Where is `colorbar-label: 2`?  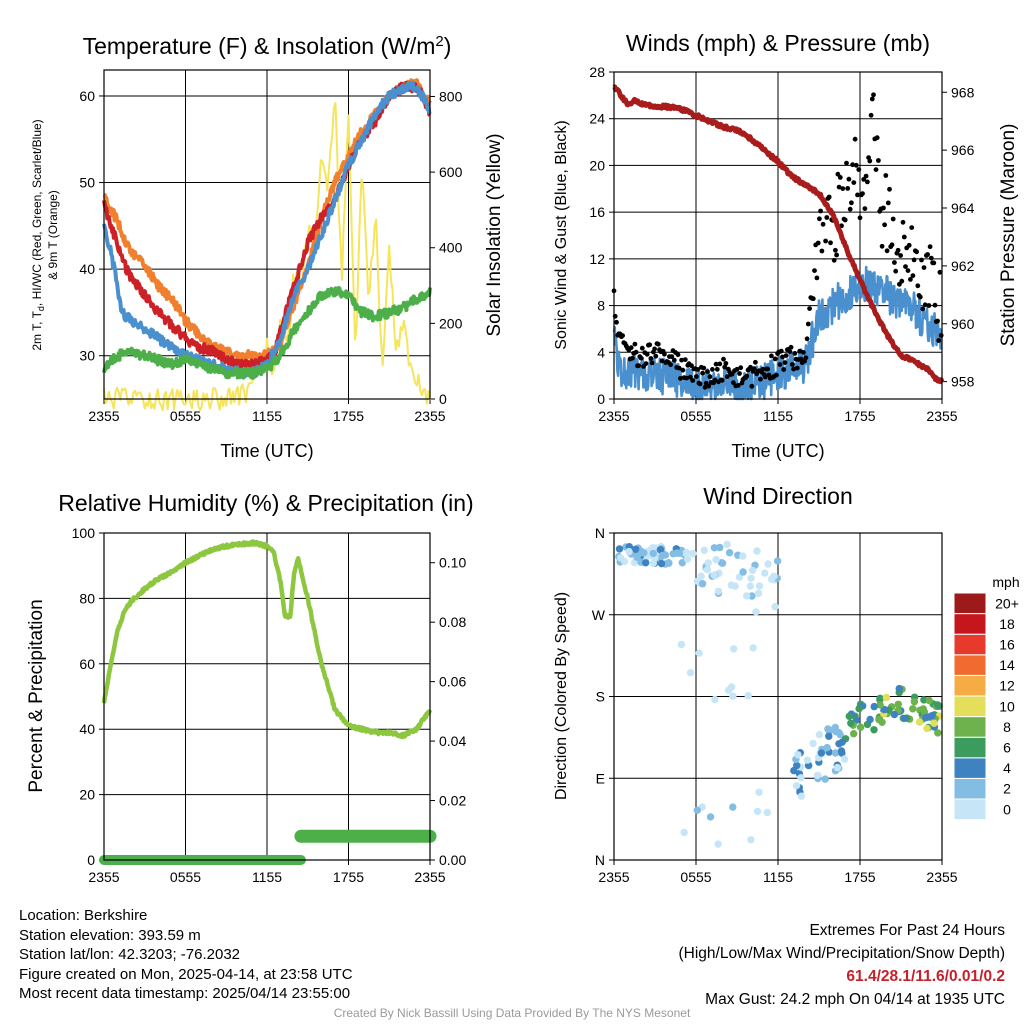 colorbar-label: 2 is located at coordinates (1007, 789).